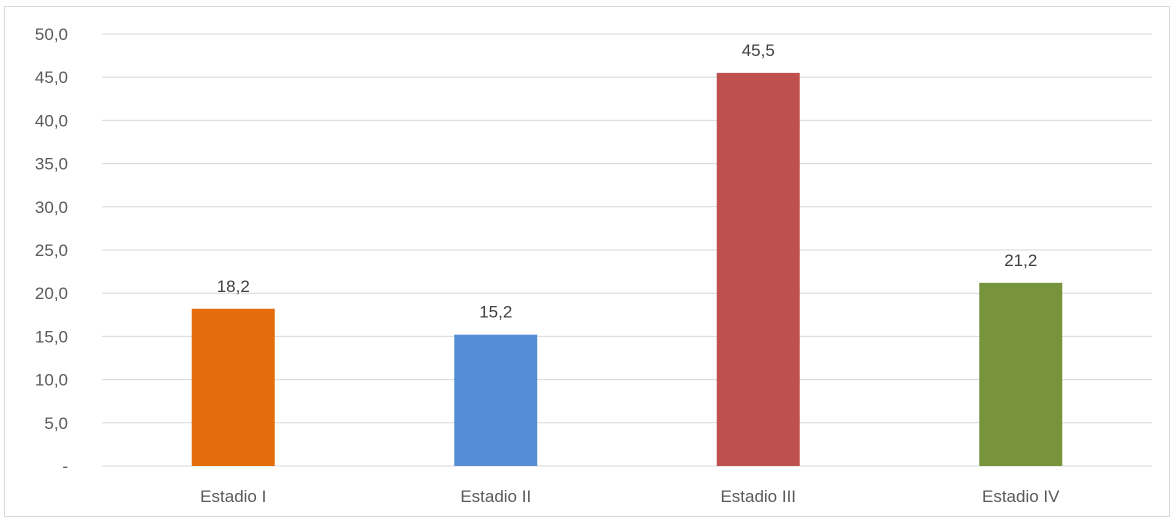  What do you see at coordinates (758, 496) in the screenshot?
I see `x-tick-label: Estadio III` at bounding box center [758, 496].